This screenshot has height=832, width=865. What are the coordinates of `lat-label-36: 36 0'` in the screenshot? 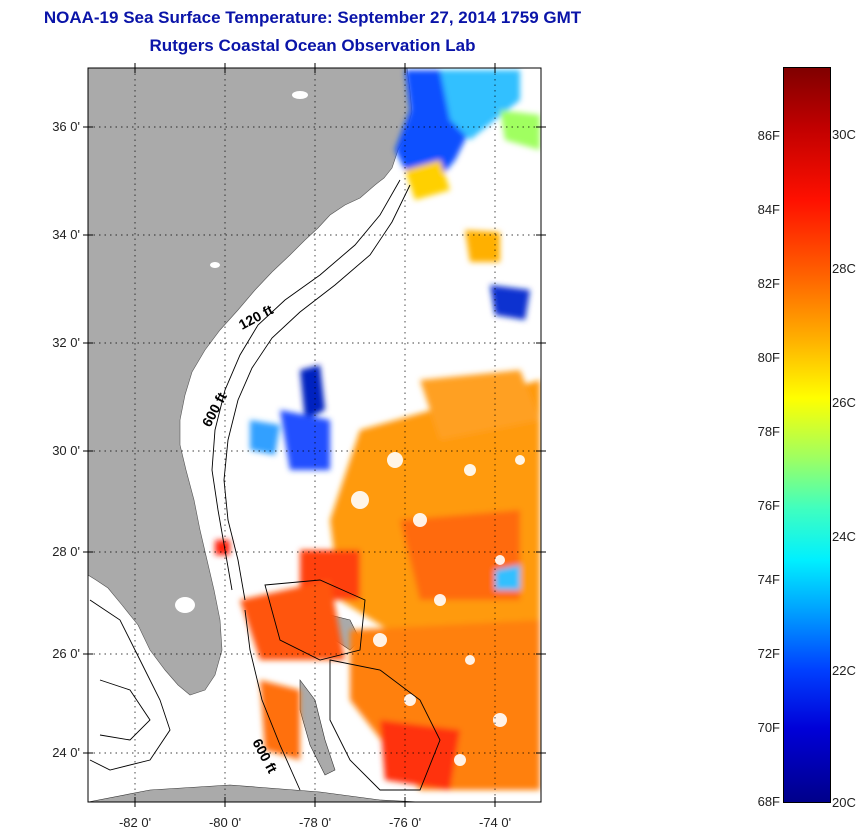 It's located at (66, 126).